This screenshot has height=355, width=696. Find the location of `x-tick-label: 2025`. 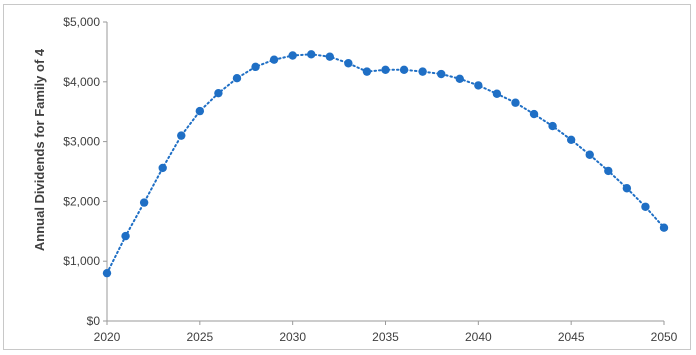

x-tick-label: 2025 is located at coordinates (199, 337).